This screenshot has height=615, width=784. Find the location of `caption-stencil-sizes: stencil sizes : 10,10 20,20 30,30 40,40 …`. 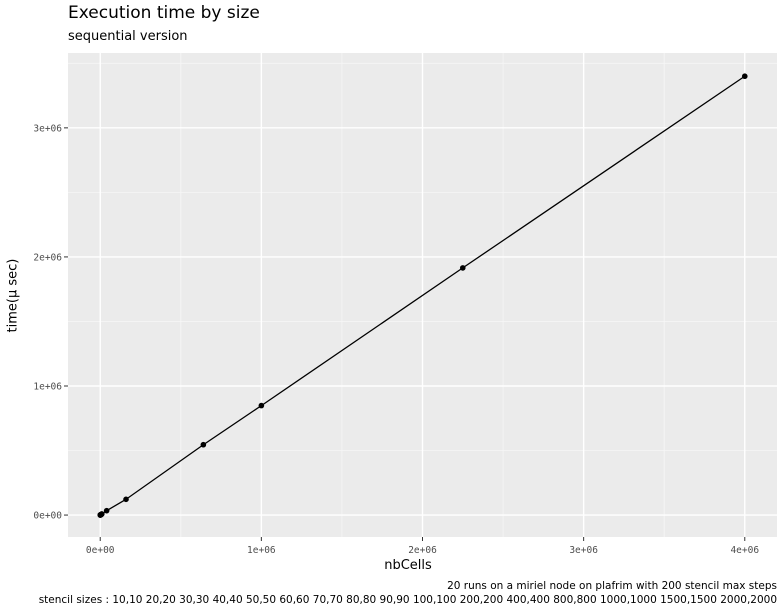

caption-stencil-sizes: stencil sizes : 10,10 20,20 30,30 40,40 … is located at coordinates (407, 600).